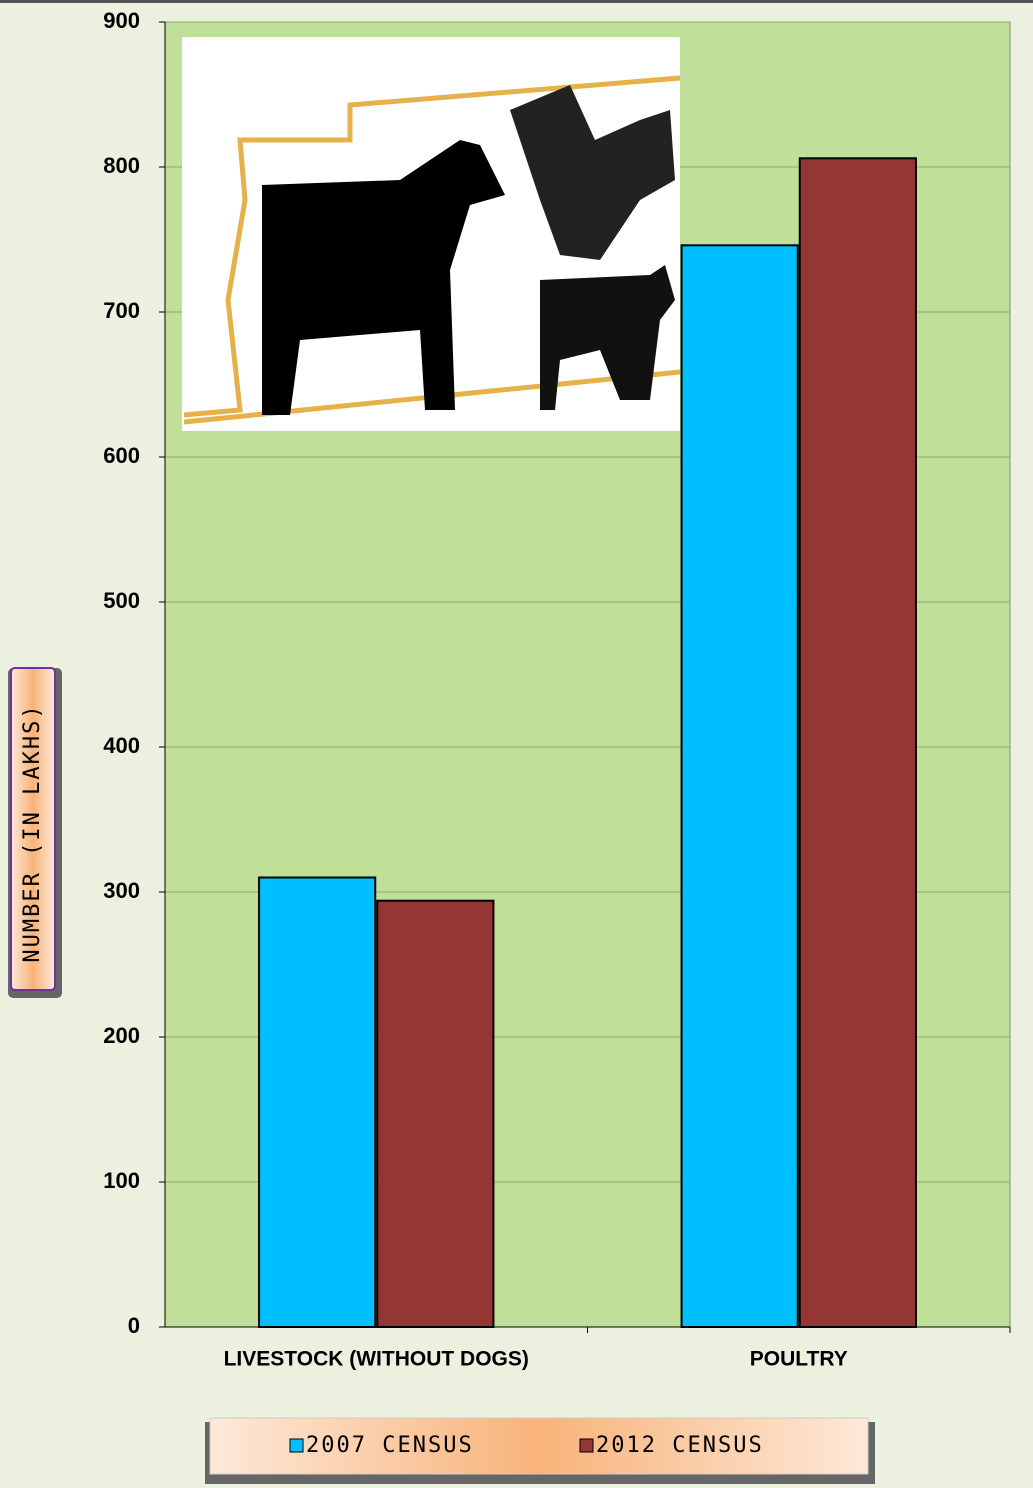 Image resolution: width=1033 pixels, height=1488 pixels. I want to click on top-border, so click(516, 1).